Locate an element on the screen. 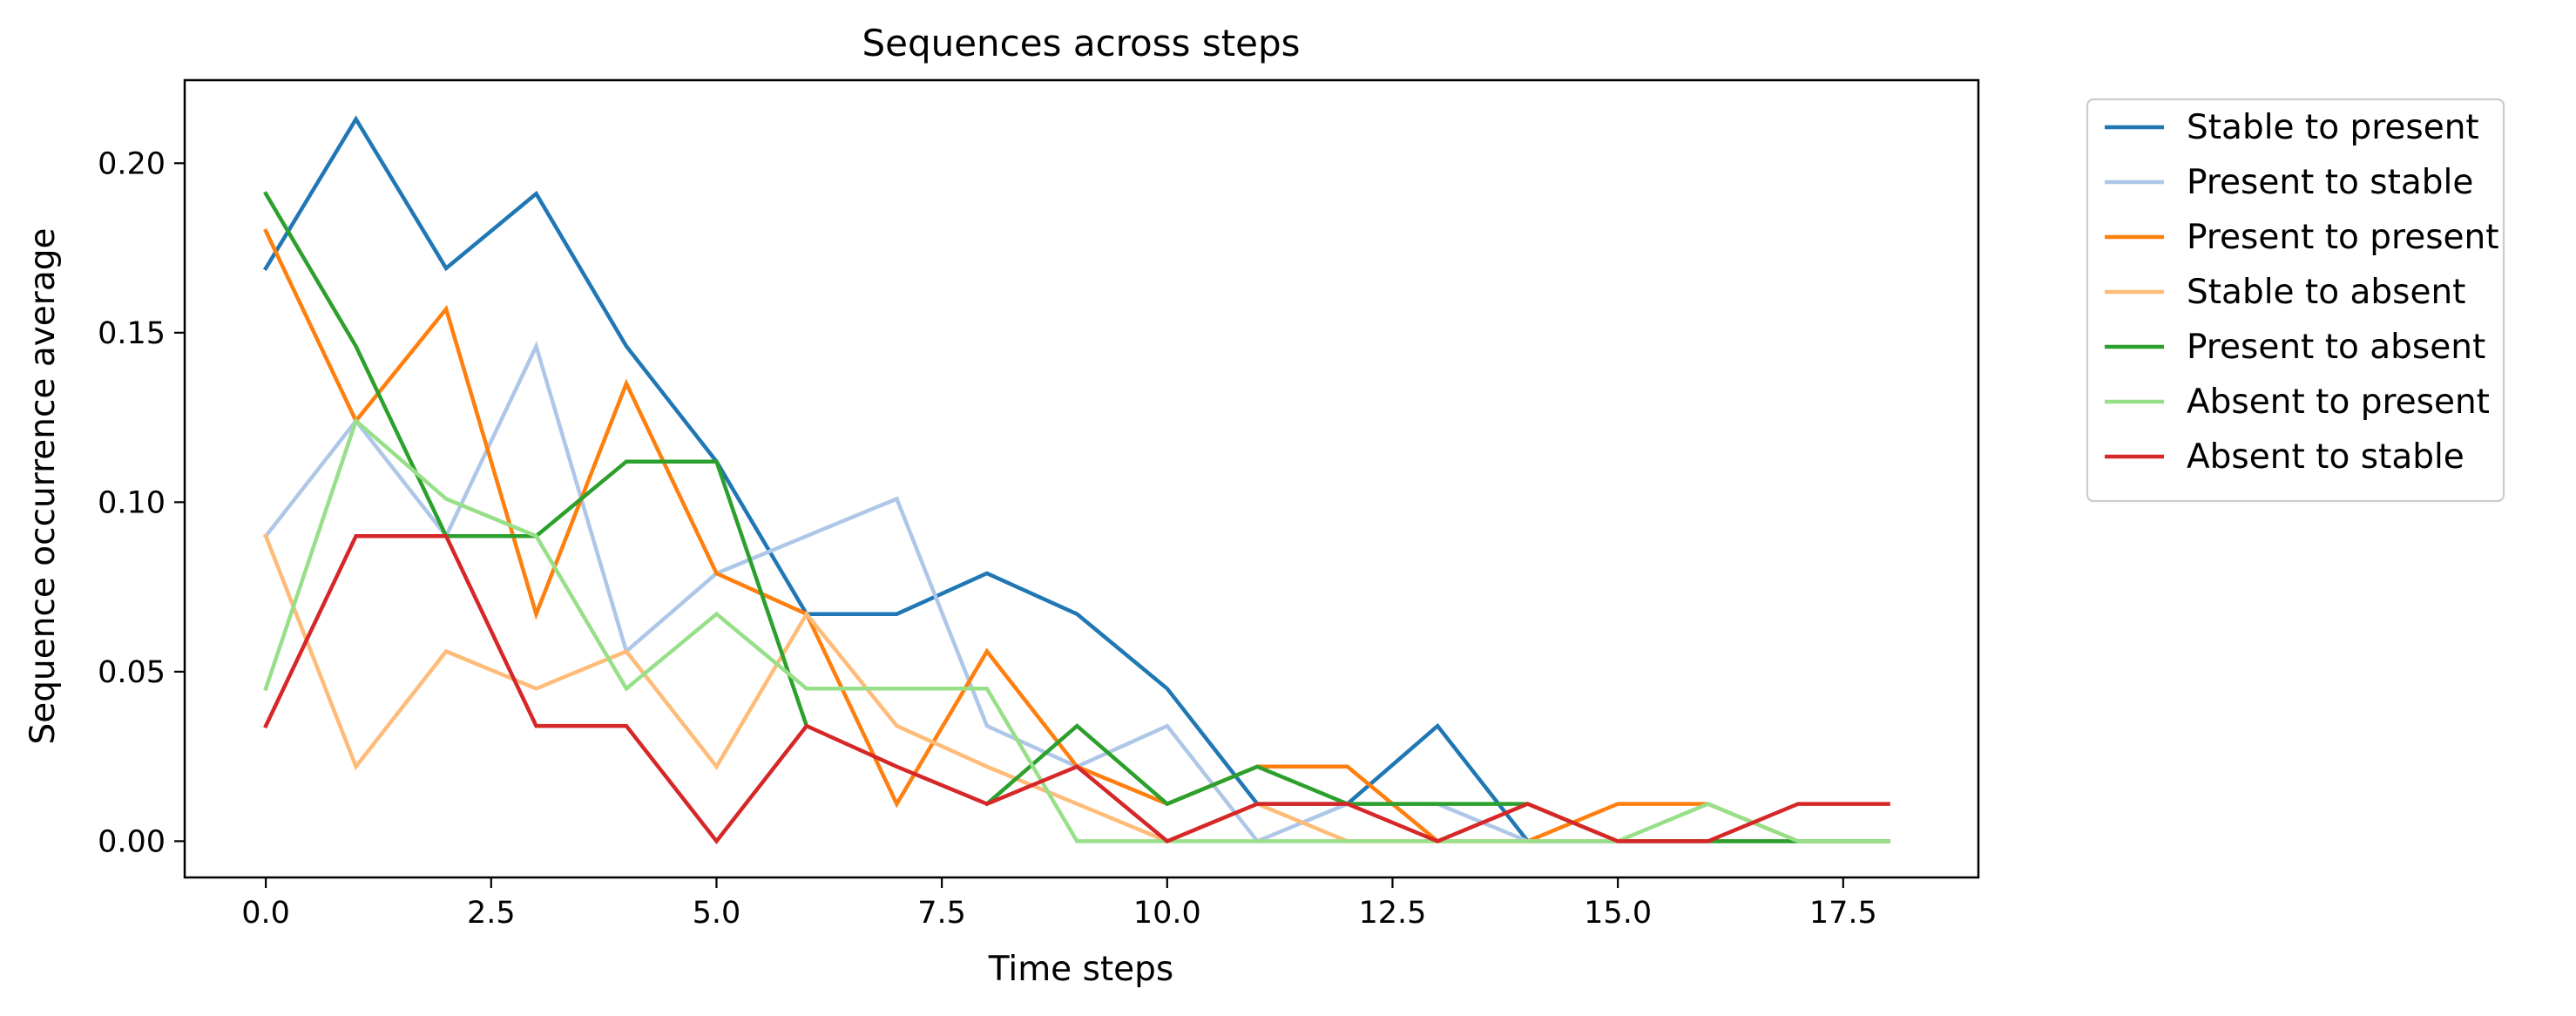 This screenshot has width=2576, height=1016. legend-label: Stable to present is located at coordinates (2333, 127).